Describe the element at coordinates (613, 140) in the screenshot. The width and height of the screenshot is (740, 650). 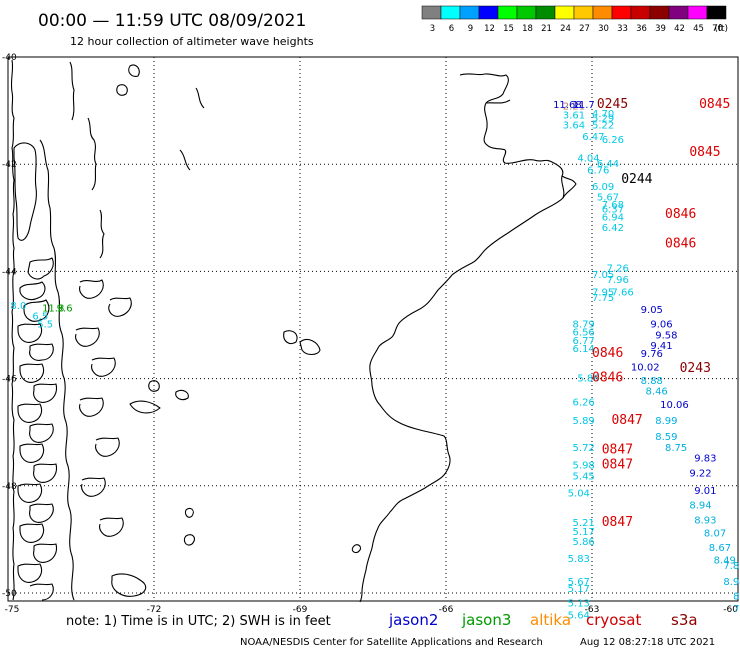
I see `wave-height-label: 6.26` at that location.